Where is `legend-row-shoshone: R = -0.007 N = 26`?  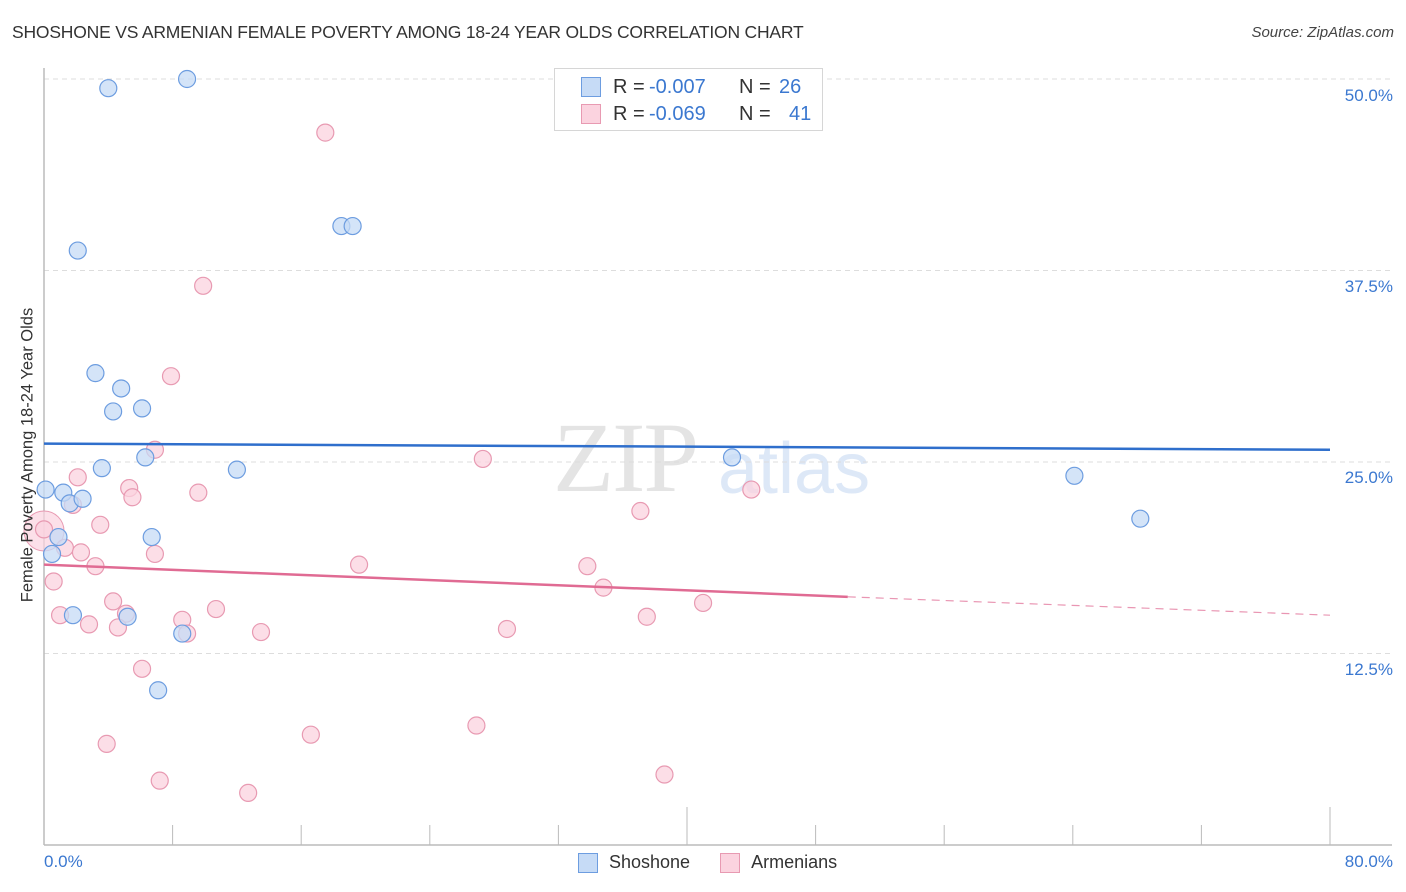 legend-row-shoshone: R = -0.007 N = 26 is located at coordinates (691, 87).